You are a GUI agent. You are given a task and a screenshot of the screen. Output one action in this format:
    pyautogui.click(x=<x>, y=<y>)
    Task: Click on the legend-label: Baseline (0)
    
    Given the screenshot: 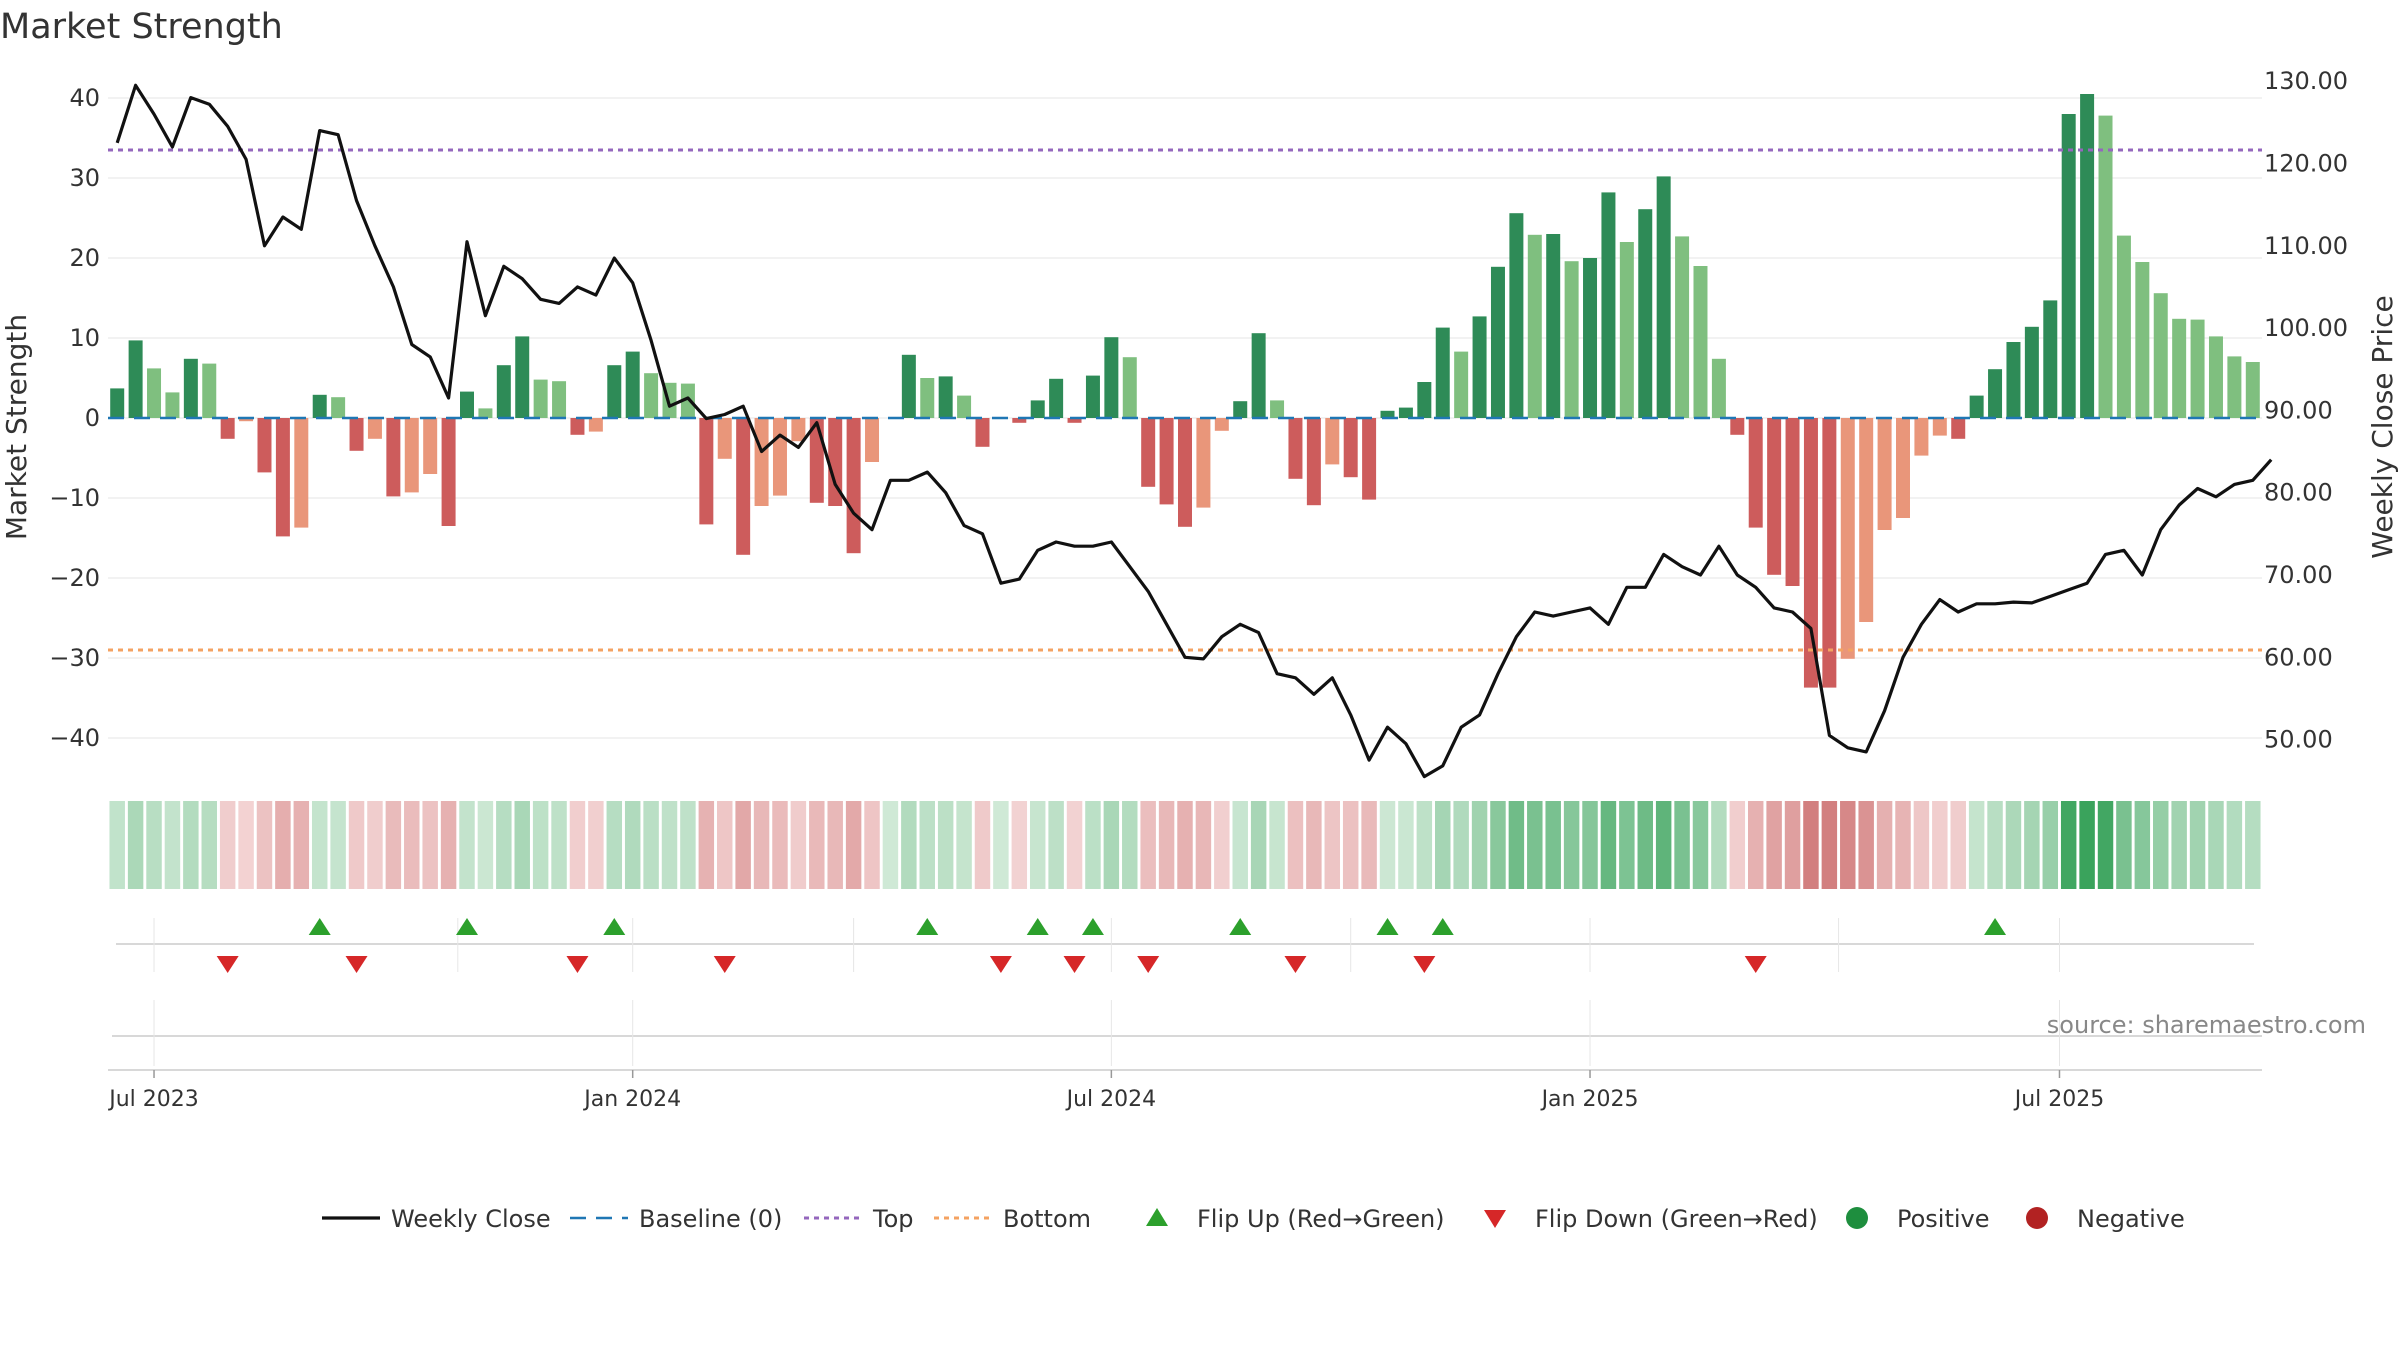 What is the action you would take?
    pyautogui.click(x=710, y=1219)
    